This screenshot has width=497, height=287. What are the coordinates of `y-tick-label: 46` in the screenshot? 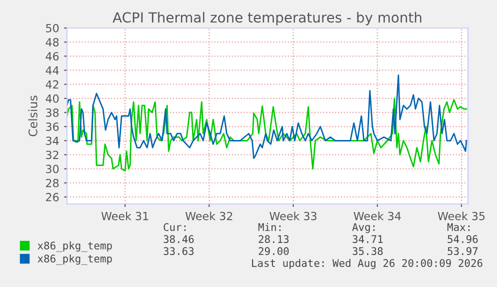 It's located at (52, 56).